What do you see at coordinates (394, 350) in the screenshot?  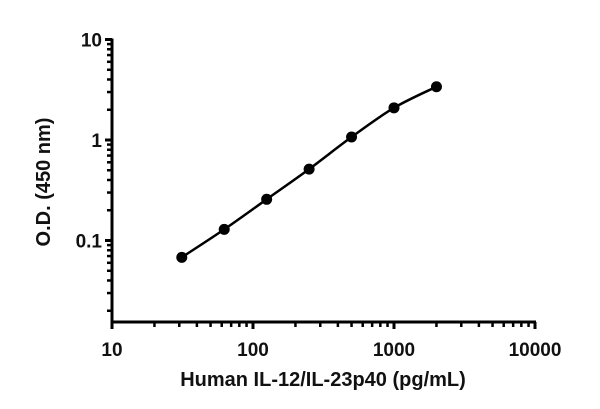 I see `x-tick-label: 1000` at bounding box center [394, 350].